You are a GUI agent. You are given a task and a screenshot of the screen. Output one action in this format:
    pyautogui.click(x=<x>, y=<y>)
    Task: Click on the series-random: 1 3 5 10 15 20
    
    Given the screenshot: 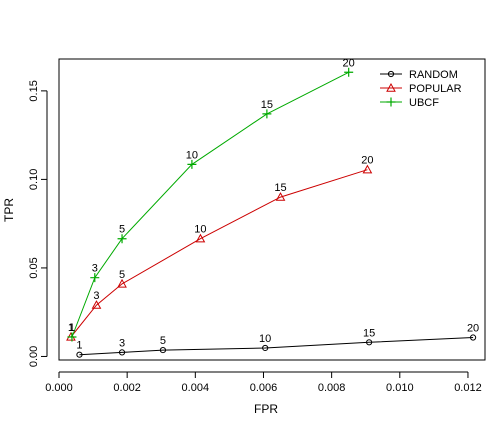 What is the action you would take?
    pyautogui.click(x=277, y=340)
    